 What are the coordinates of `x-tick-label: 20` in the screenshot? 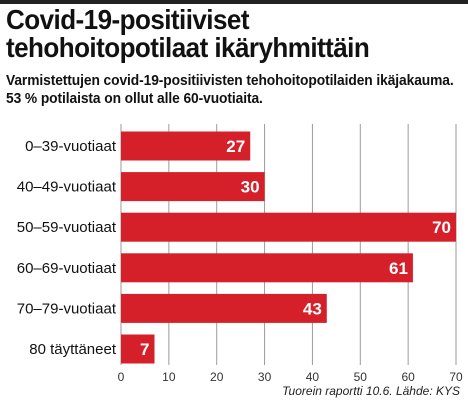 It's located at (217, 377).